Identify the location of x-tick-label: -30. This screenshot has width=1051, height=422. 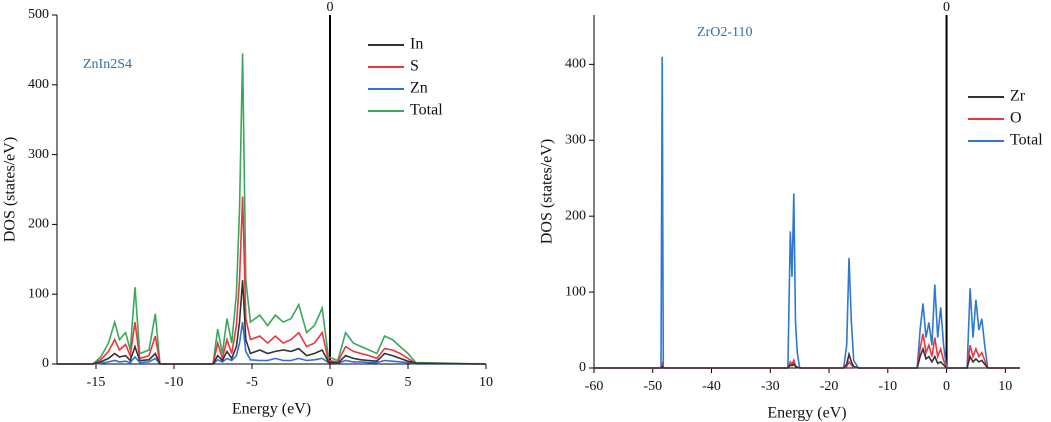
(770, 386).